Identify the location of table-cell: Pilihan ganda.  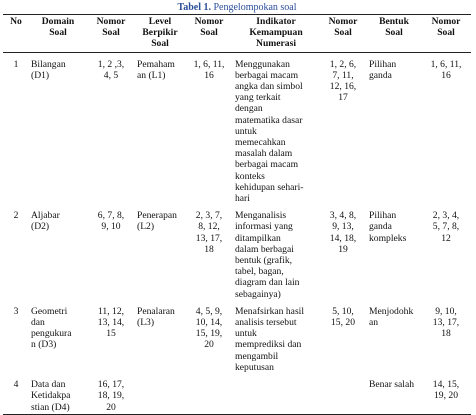
(383, 69).